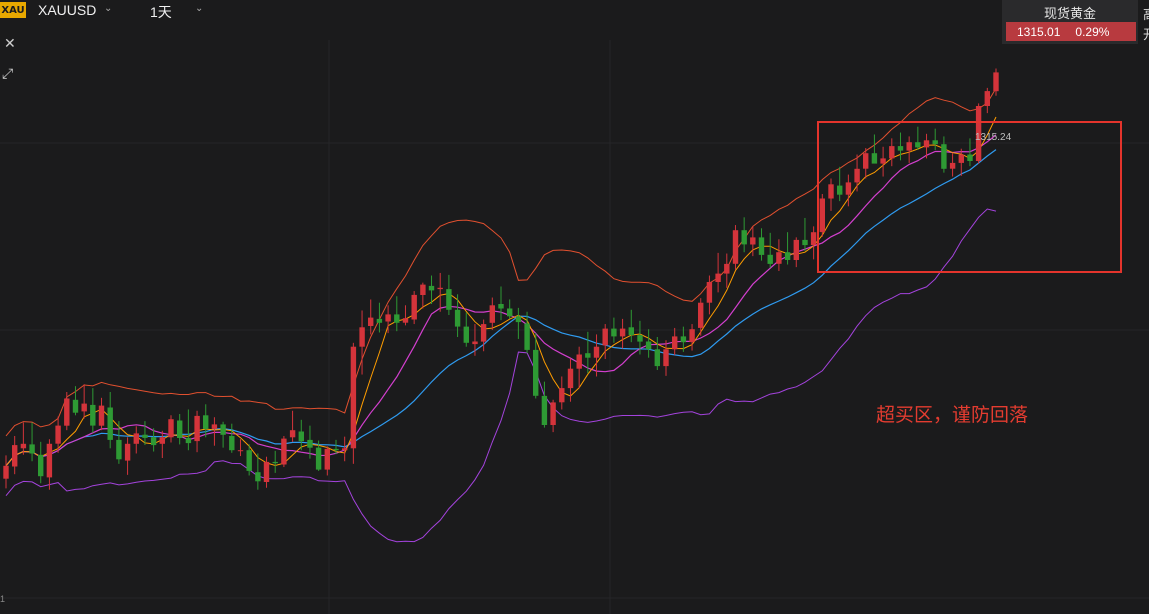 The image size is (1149, 614). I want to click on quote-change: 0.29%, so click(1092, 31).